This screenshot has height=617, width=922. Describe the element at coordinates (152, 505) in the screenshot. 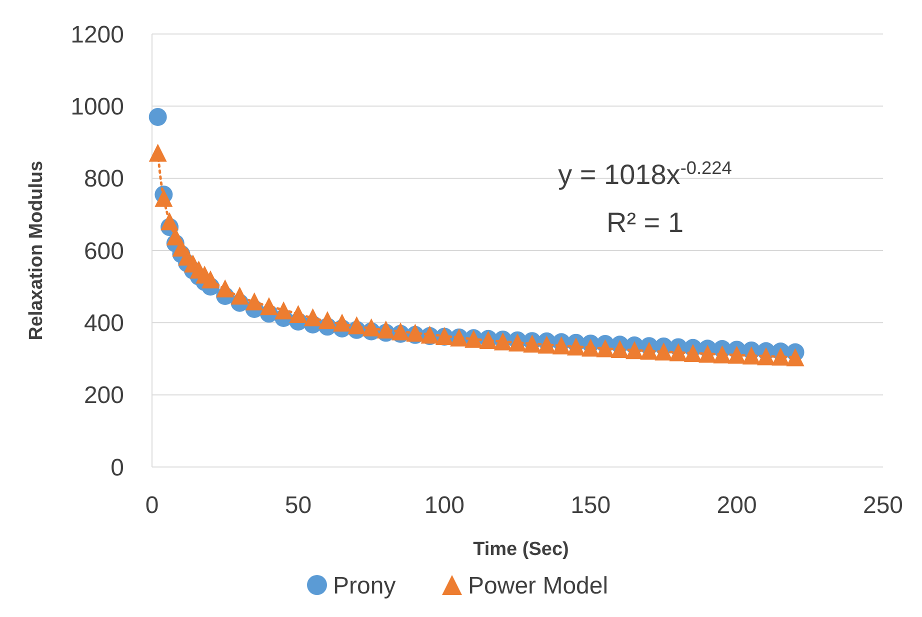

I see `x-tick-label: 0` at that location.